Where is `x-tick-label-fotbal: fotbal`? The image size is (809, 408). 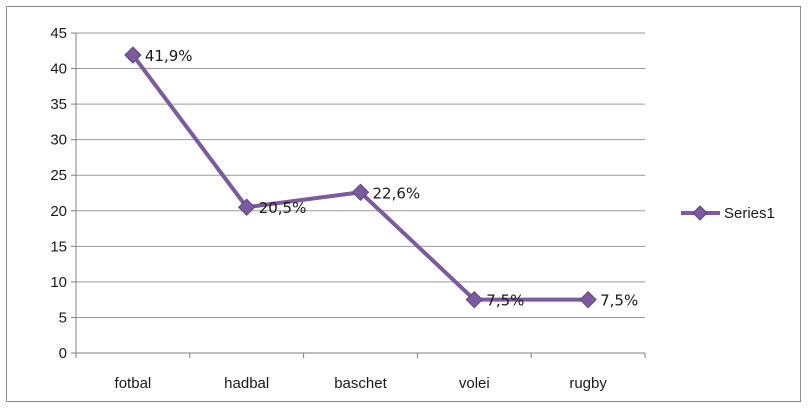
x-tick-label-fotbal: fotbal is located at coordinates (133, 383).